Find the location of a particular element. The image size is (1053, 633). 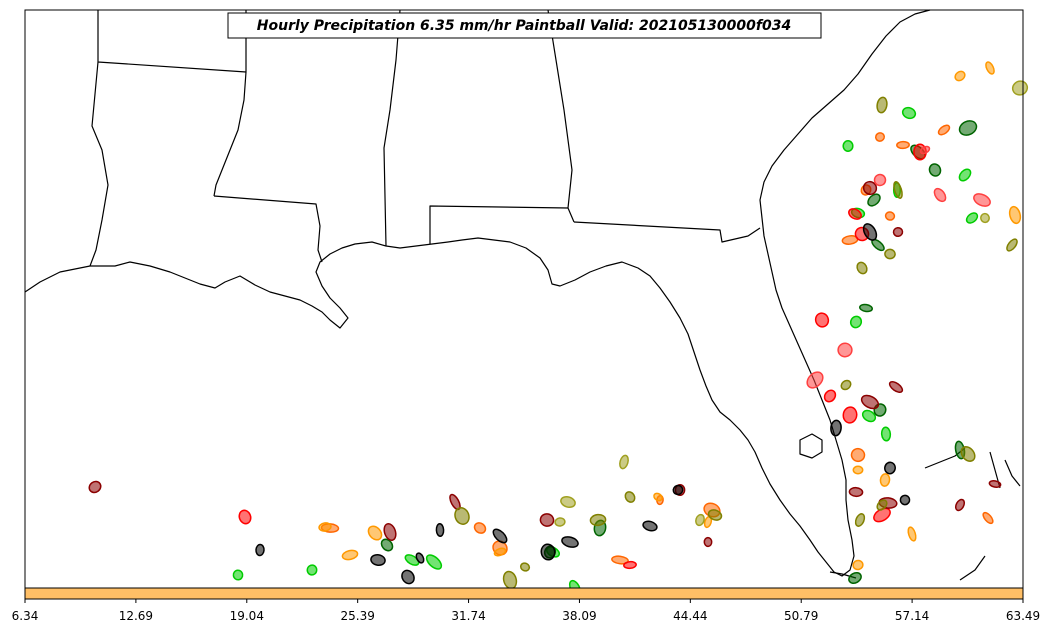

colorbar-tick-label-2: 19.04 is located at coordinates (247, 616).